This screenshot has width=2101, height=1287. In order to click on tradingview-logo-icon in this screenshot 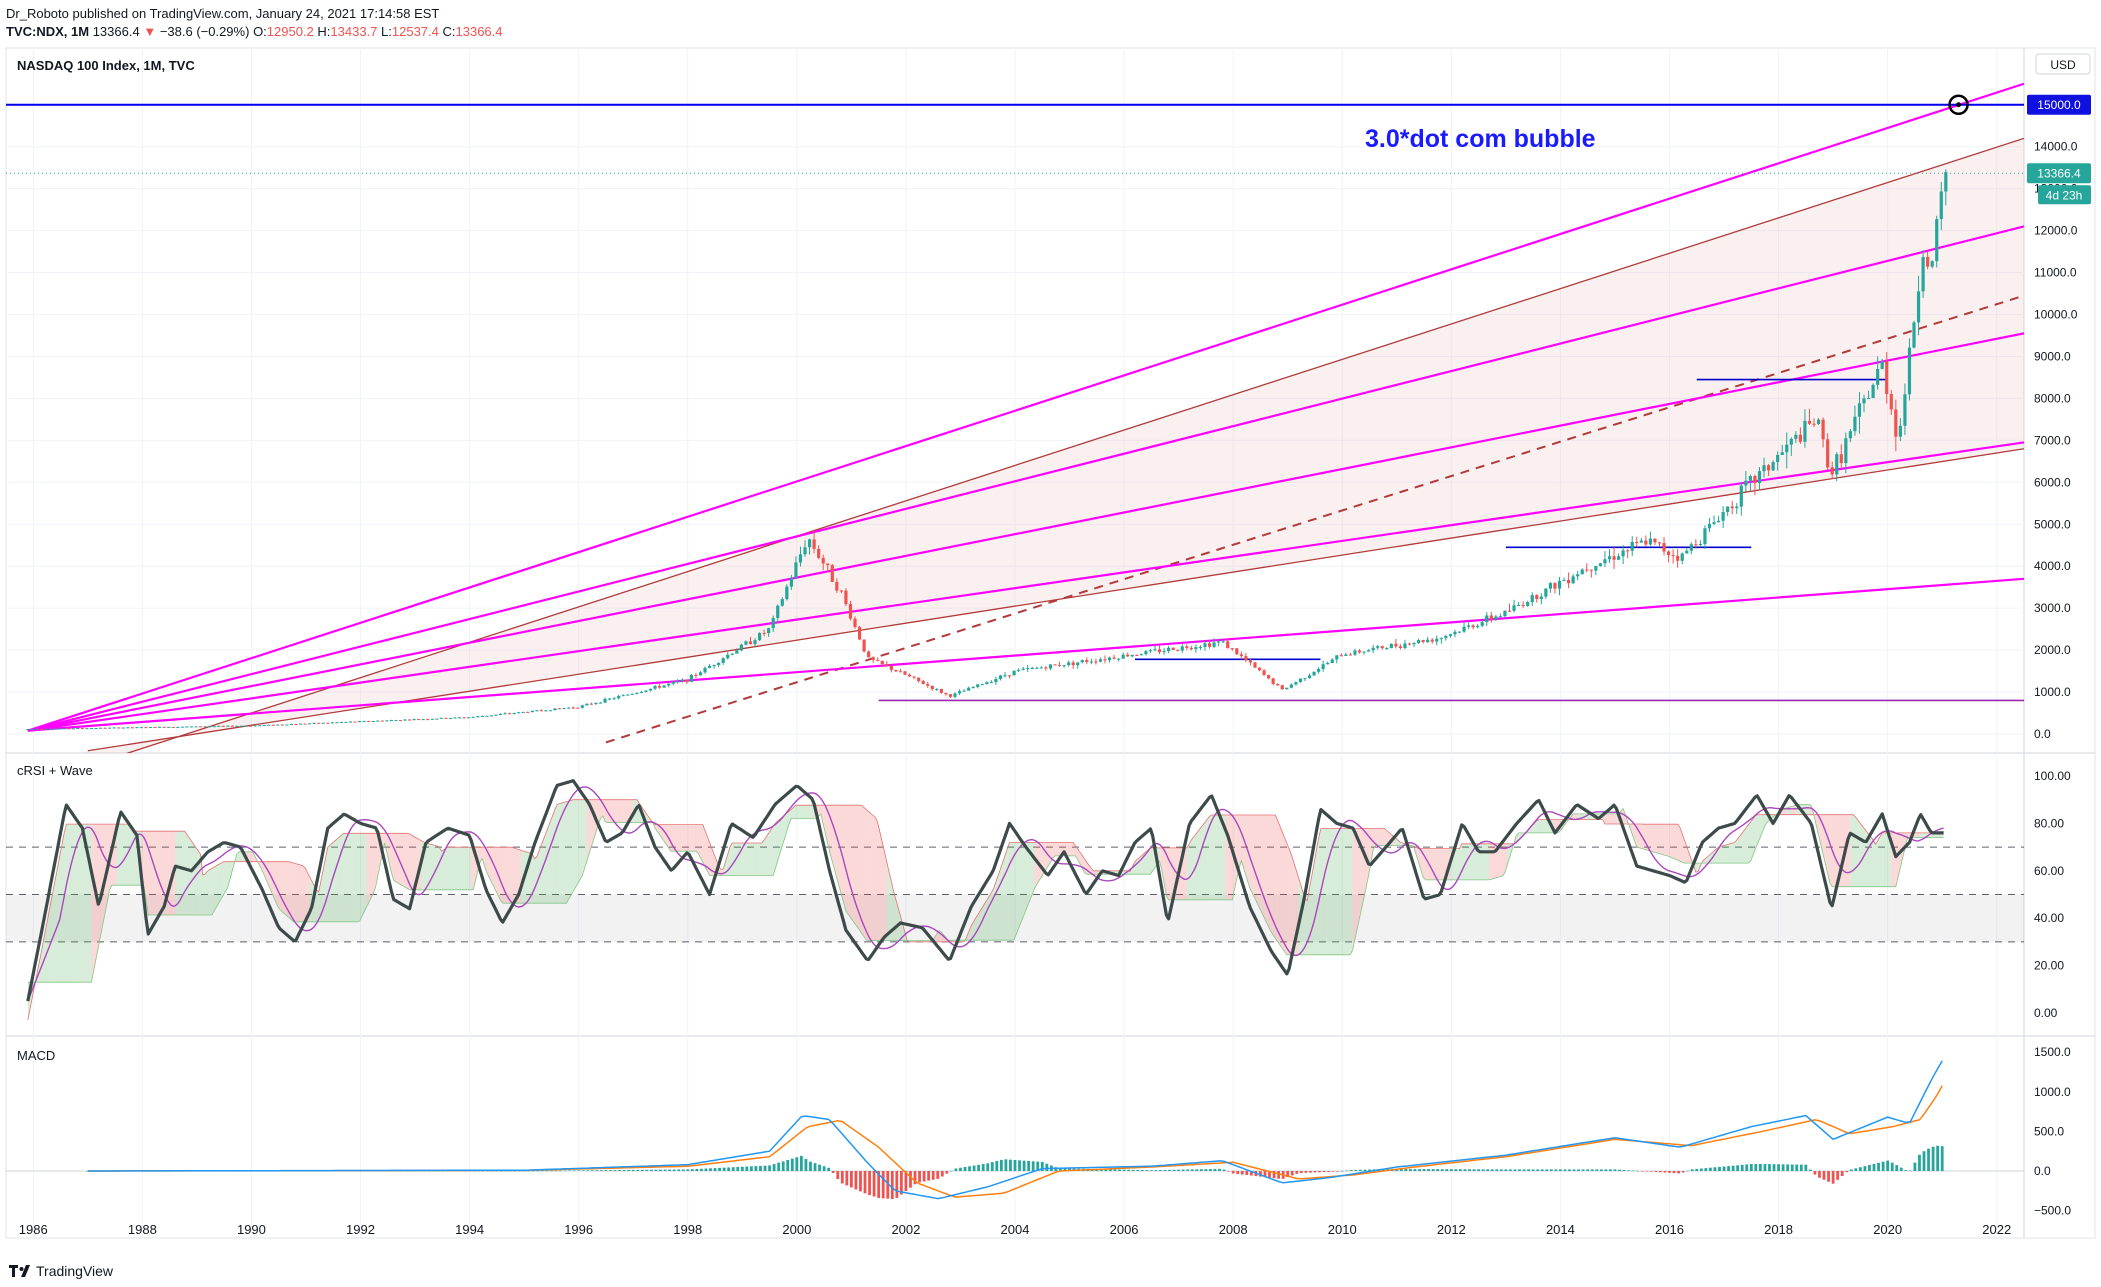, I will do `click(20, 1271)`.